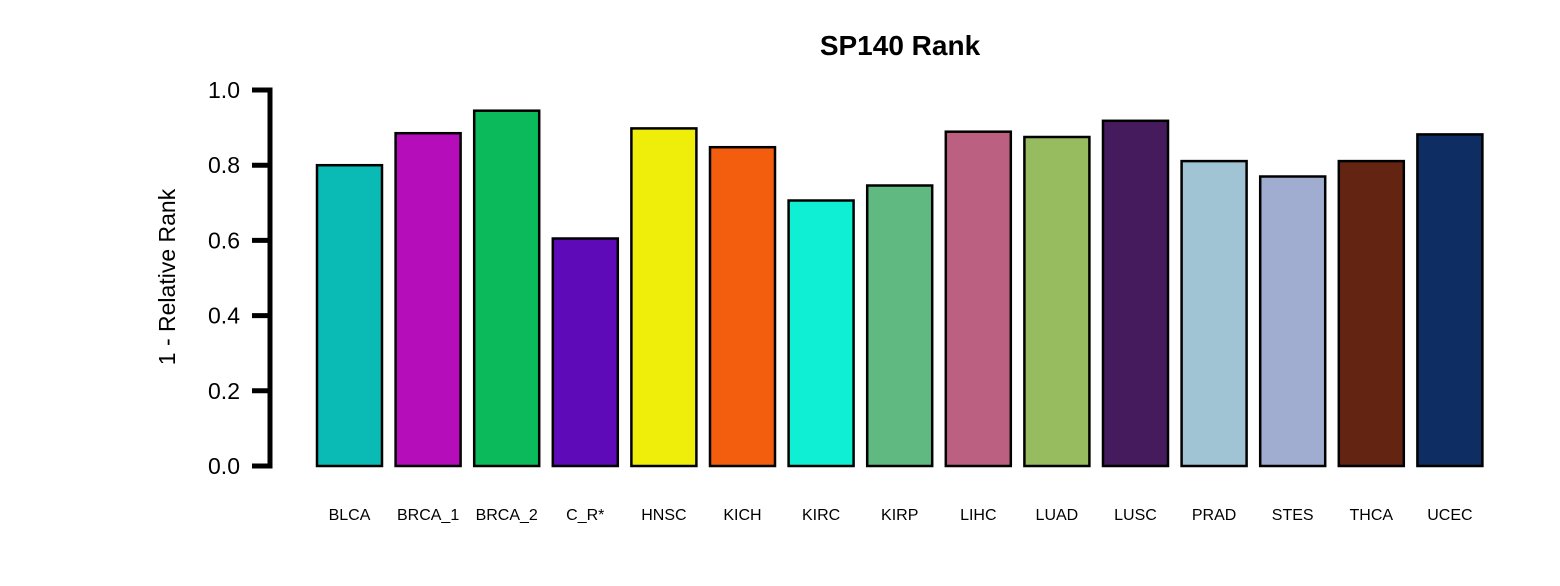  Describe the element at coordinates (821, 515) in the screenshot. I see `x-tick-label: KIRC` at that location.